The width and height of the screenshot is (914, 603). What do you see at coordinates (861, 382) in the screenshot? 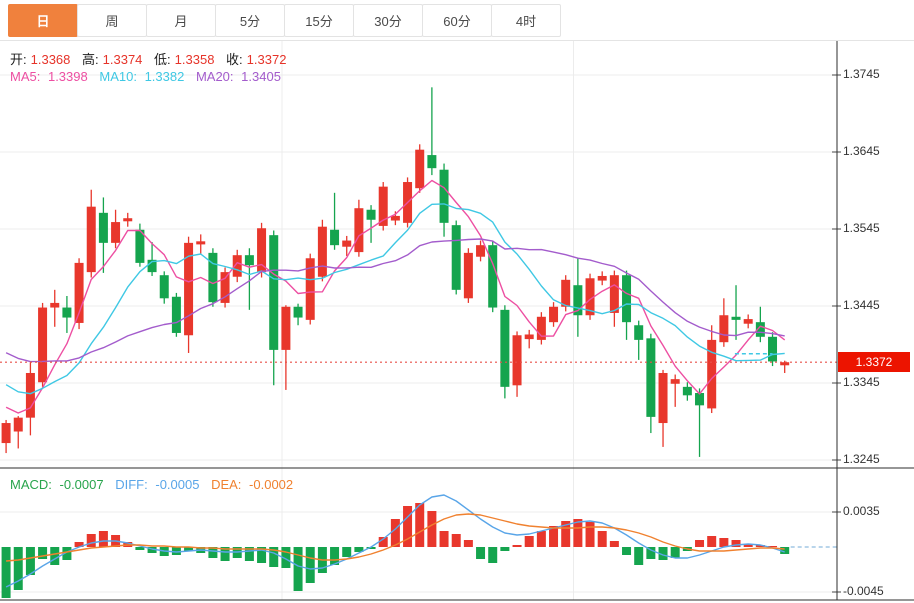
I see `price-axis-label-4: 1.3345` at bounding box center [861, 382].